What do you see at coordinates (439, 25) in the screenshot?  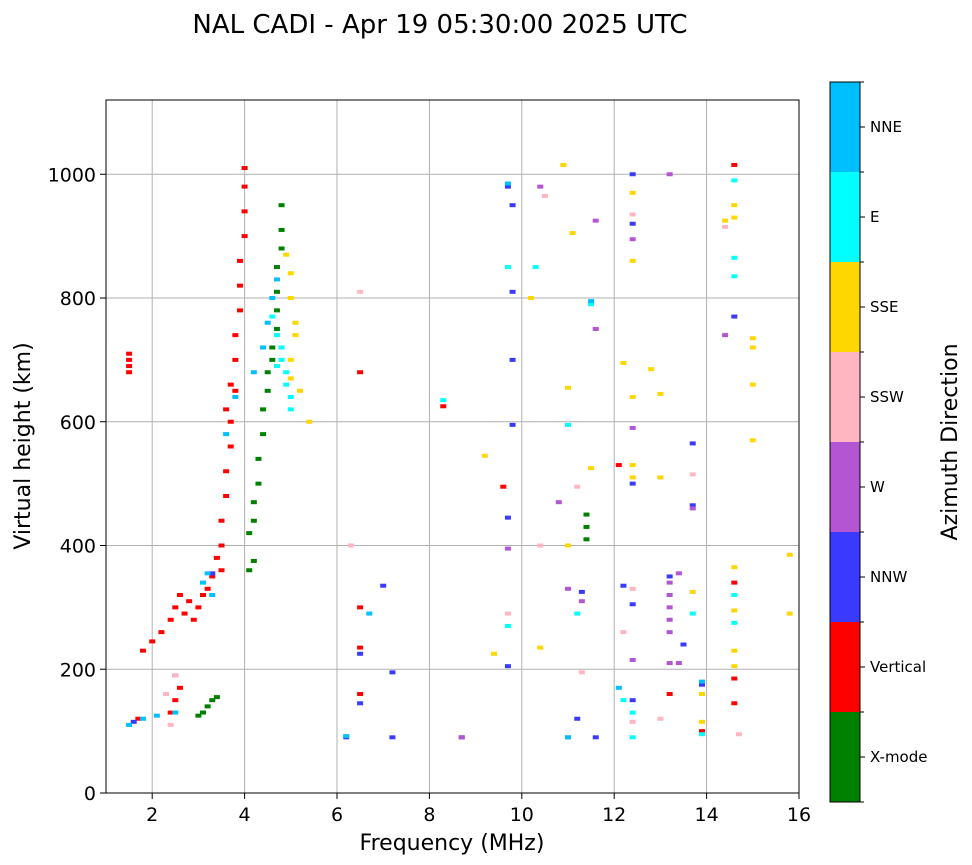 I see `chart-title: NAL CADI - Apr 19 05:30:00 2025 UTC` at bounding box center [439, 25].